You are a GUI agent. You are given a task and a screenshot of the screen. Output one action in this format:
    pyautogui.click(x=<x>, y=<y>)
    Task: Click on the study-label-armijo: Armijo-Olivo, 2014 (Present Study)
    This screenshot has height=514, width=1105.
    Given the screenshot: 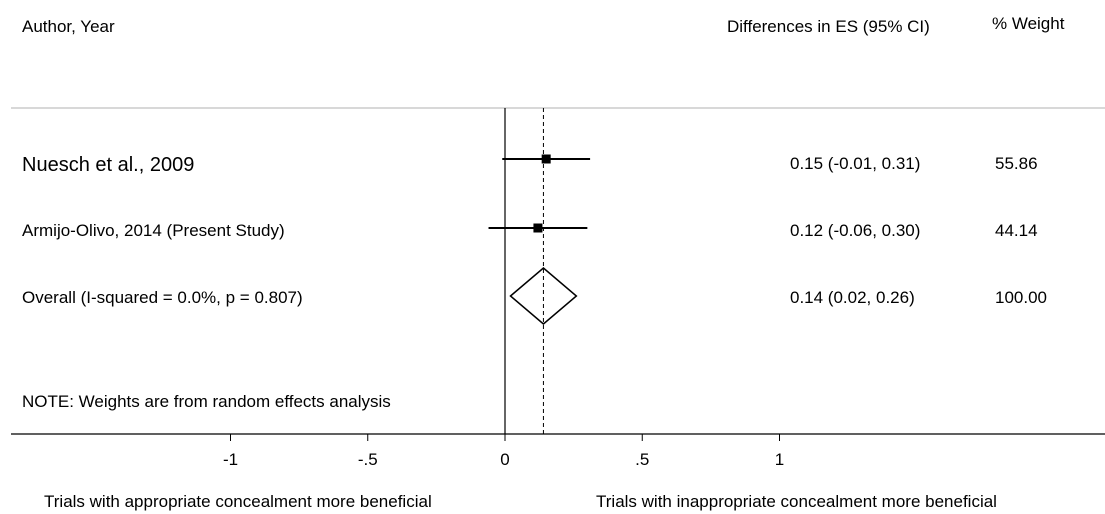 What is the action you would take?
    pyautogui.click(x=153, y=230)
    